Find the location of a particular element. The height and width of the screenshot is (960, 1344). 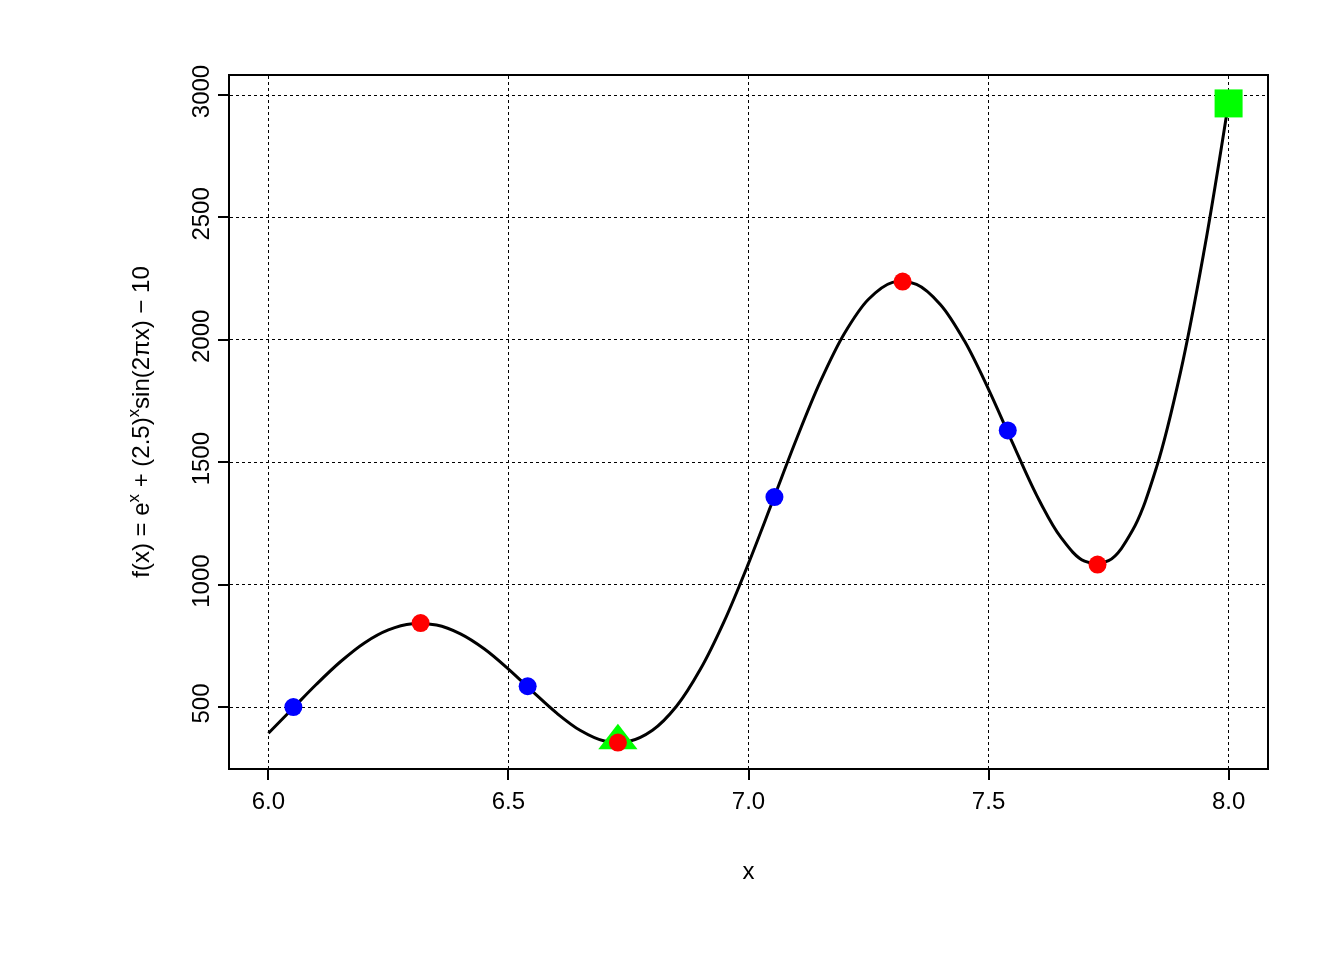

y-tick-label: 1000 is located at coordinates (200, 581).